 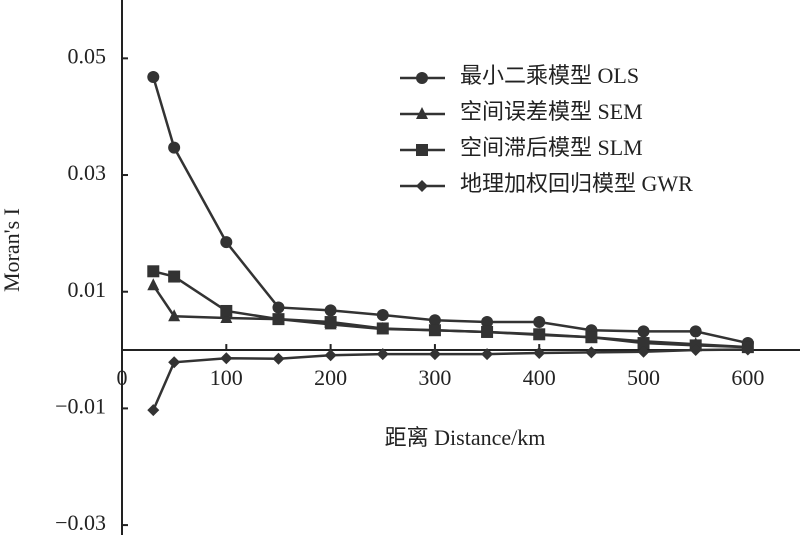 What do you see at coordinates (465, 437) in the screenshot?
I see `x-axis-label: 距离 Distance/km` at bounding box center [465, 437].